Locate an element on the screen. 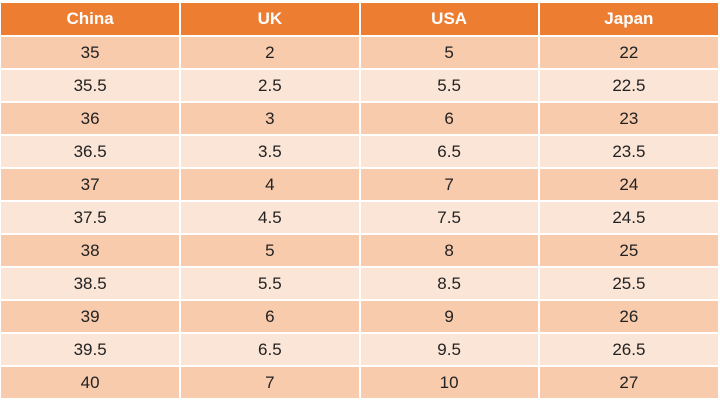 The image size is (720, 403). cell-uk: 7 is located at coordinates (270, 381).